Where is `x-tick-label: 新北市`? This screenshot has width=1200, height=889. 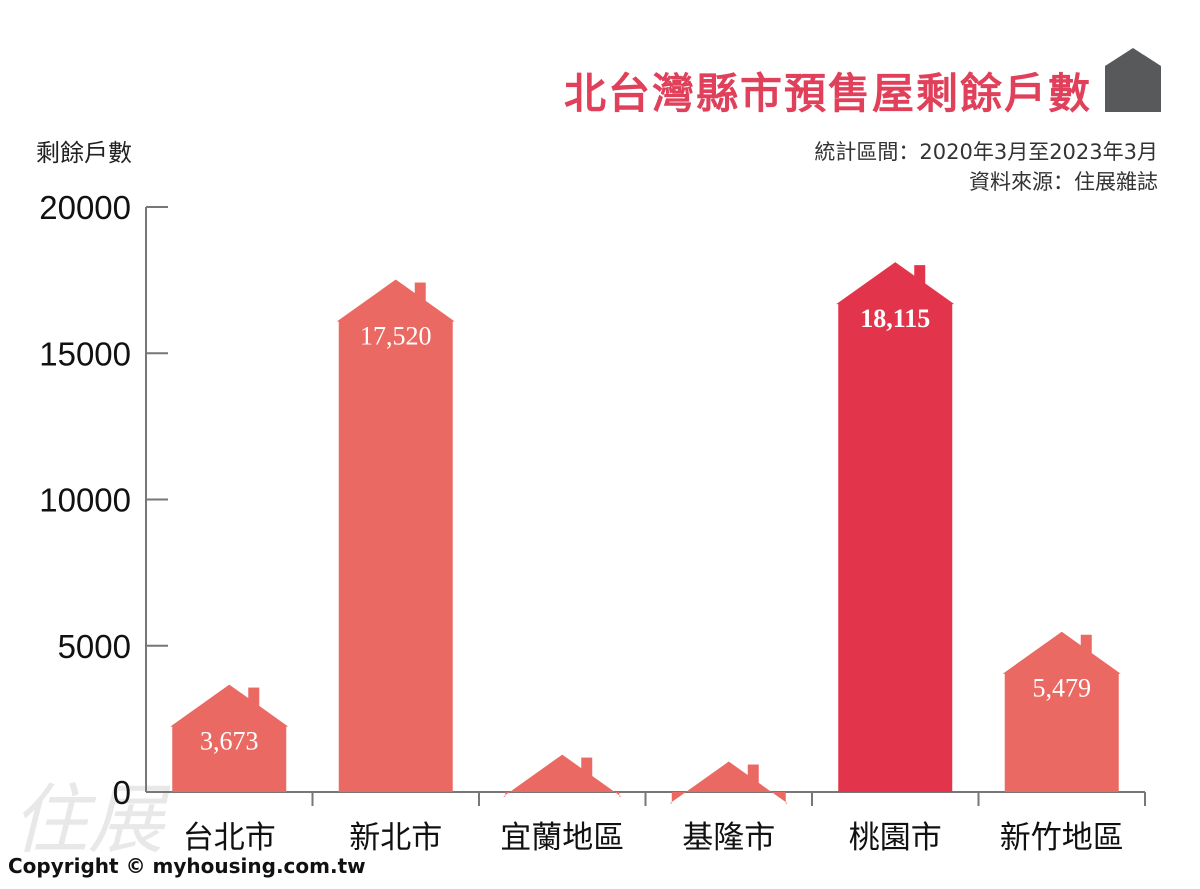
x-tick-label: 新北市 is located at coordinates (395, 838).